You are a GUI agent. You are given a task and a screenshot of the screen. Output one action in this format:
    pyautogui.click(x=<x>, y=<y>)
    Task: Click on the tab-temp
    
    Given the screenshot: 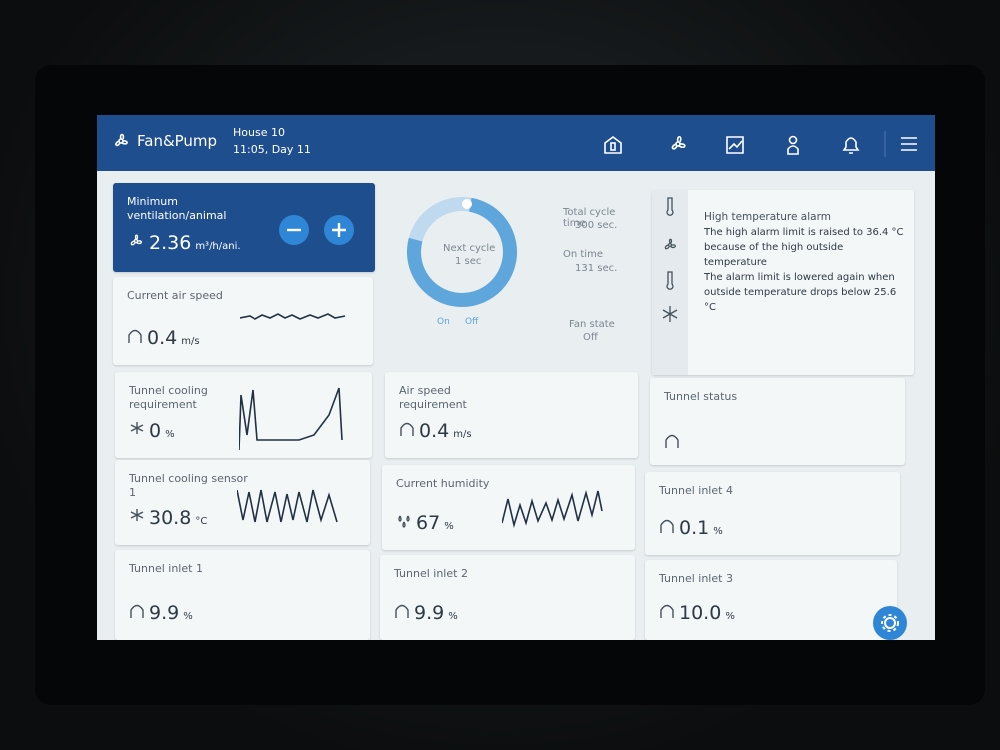 What is the action you would take?
    pyautogui.click(x=670, y=206)
    